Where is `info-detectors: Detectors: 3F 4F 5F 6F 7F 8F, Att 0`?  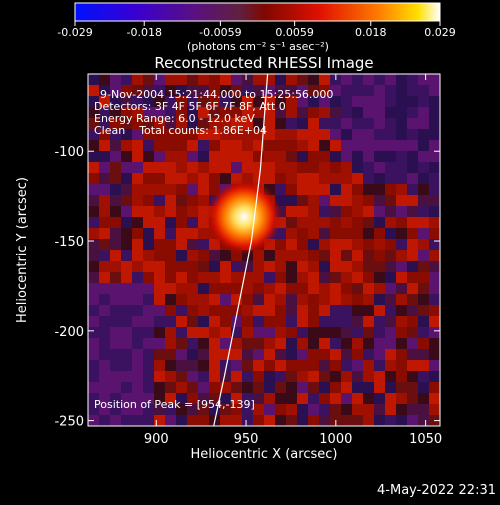
info-detectors: Detectors: 3F 4F 5F 6F 7F 8F, Att 0 is located at coordinates (190, 106).